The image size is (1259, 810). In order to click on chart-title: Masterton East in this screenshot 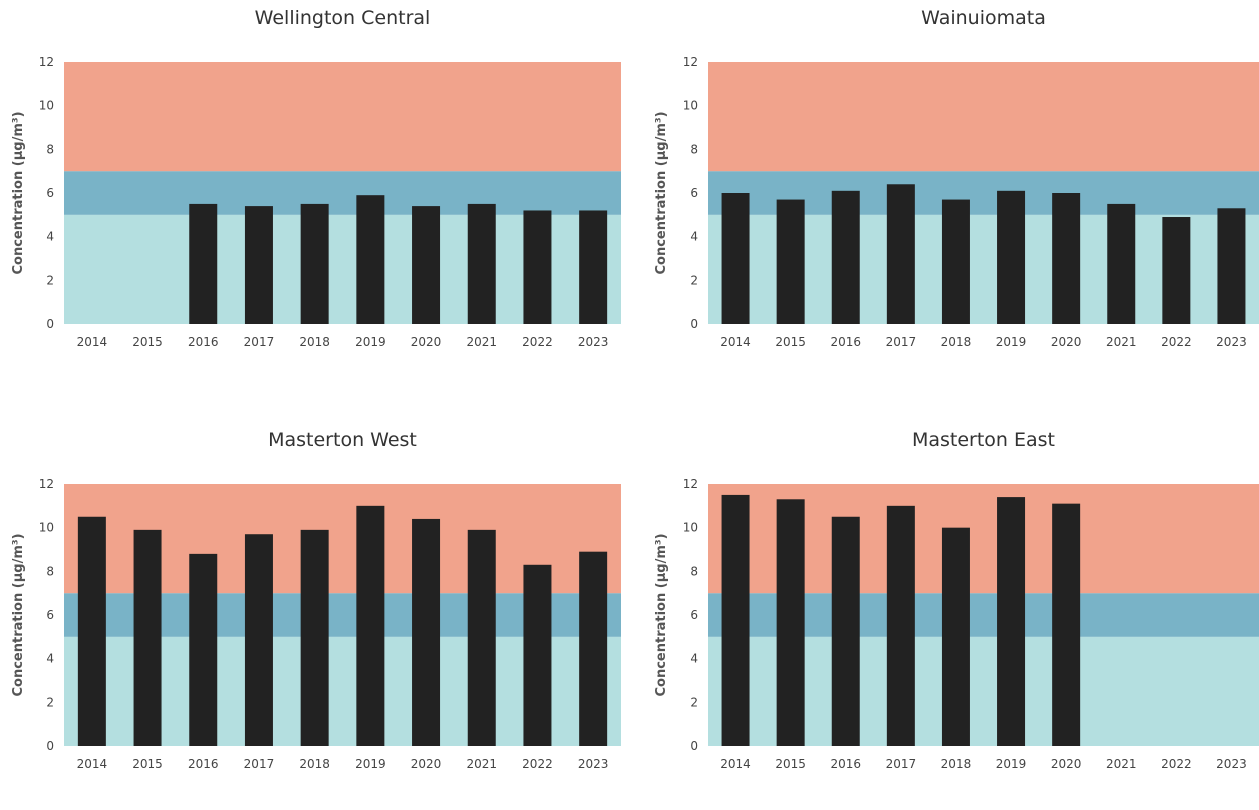, I will do `click(983, 440)`.